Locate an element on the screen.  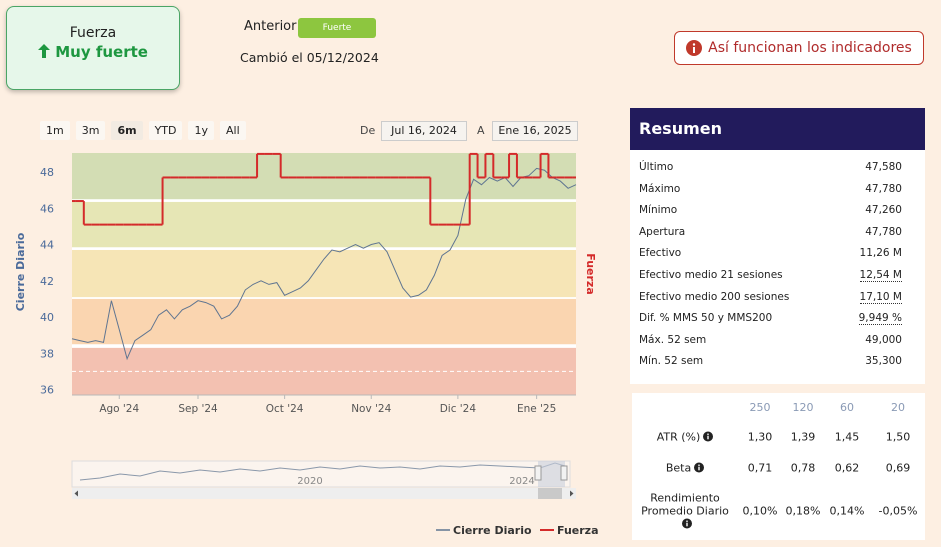
summary-label: Mín. 52 sem is located at coordinates (671, 361).